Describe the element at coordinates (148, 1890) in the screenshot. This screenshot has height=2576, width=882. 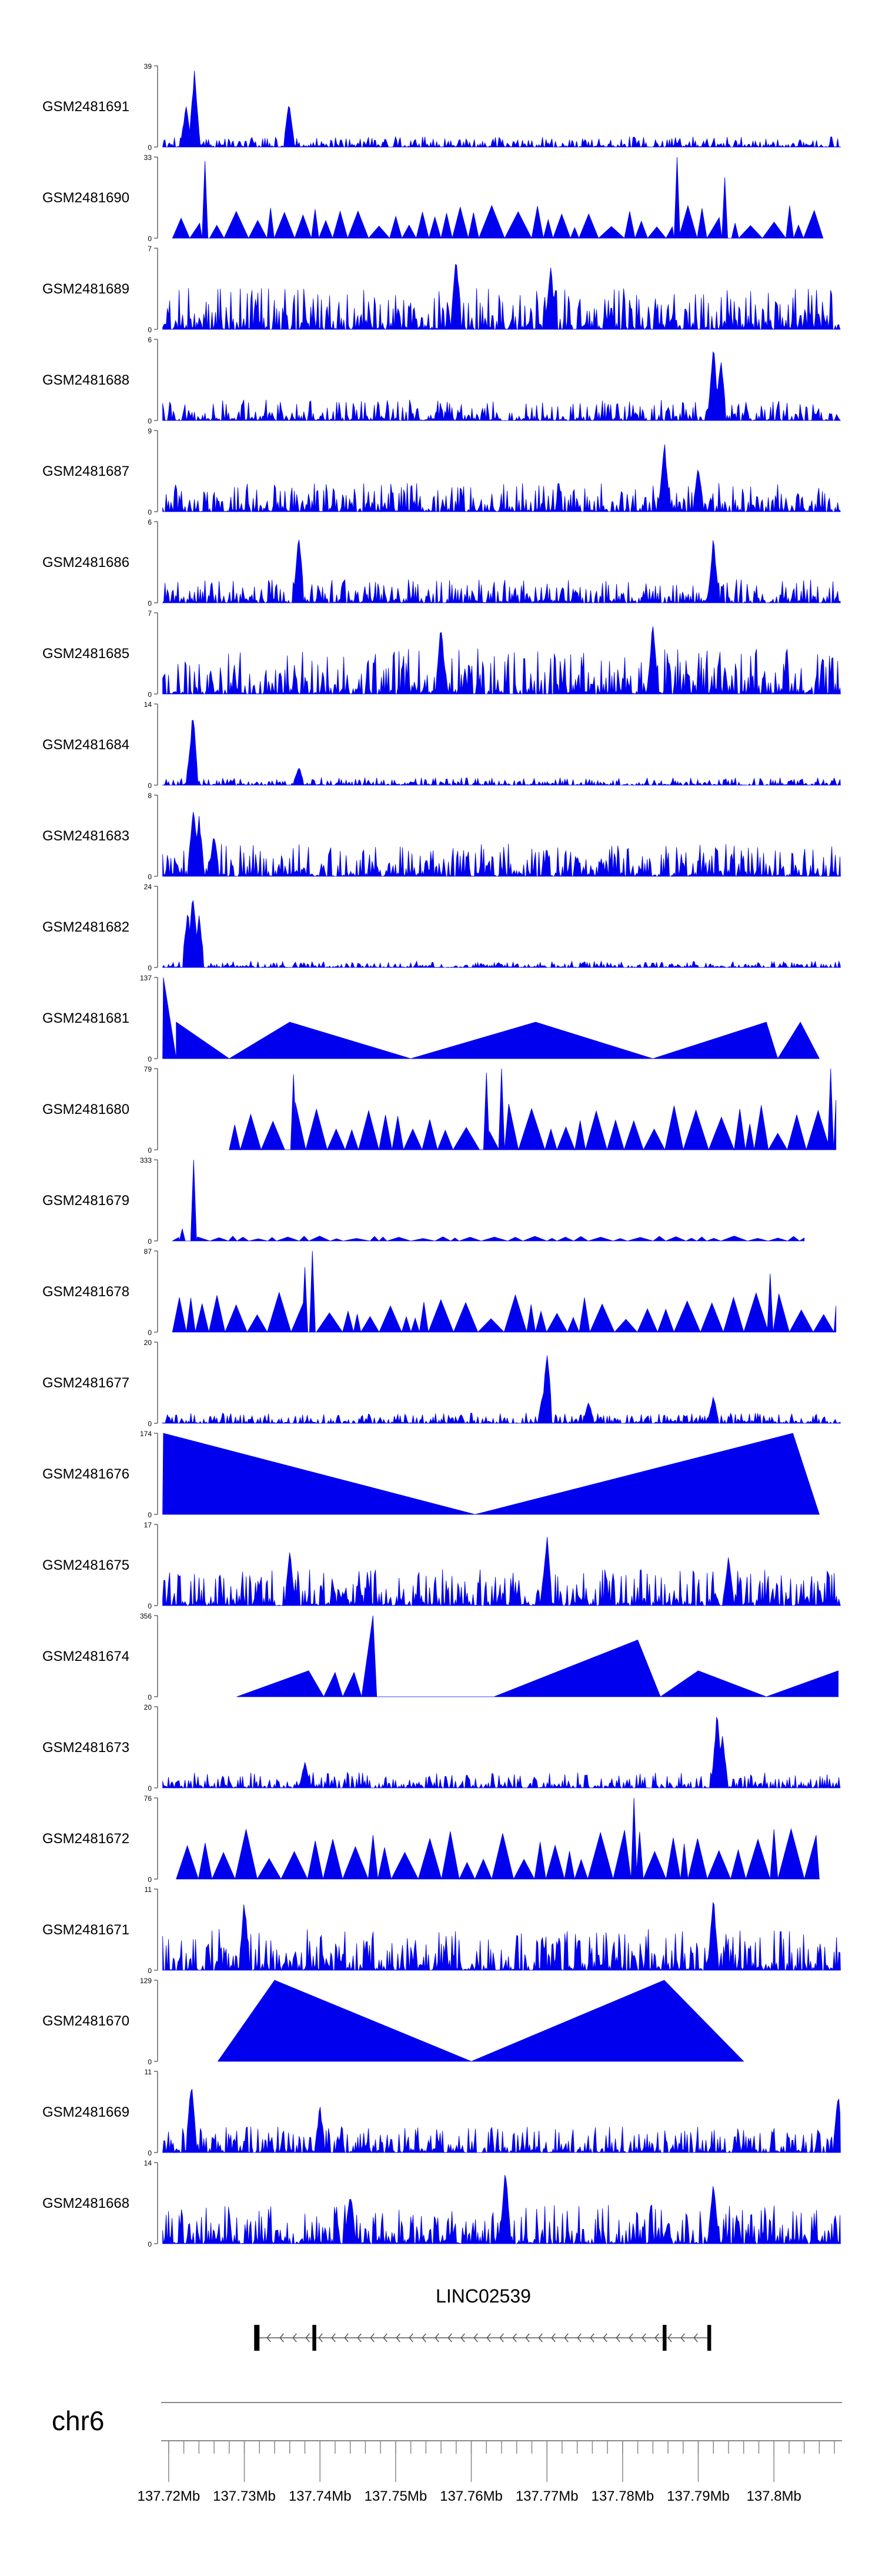
I see `y-max-label: 11` at that location.